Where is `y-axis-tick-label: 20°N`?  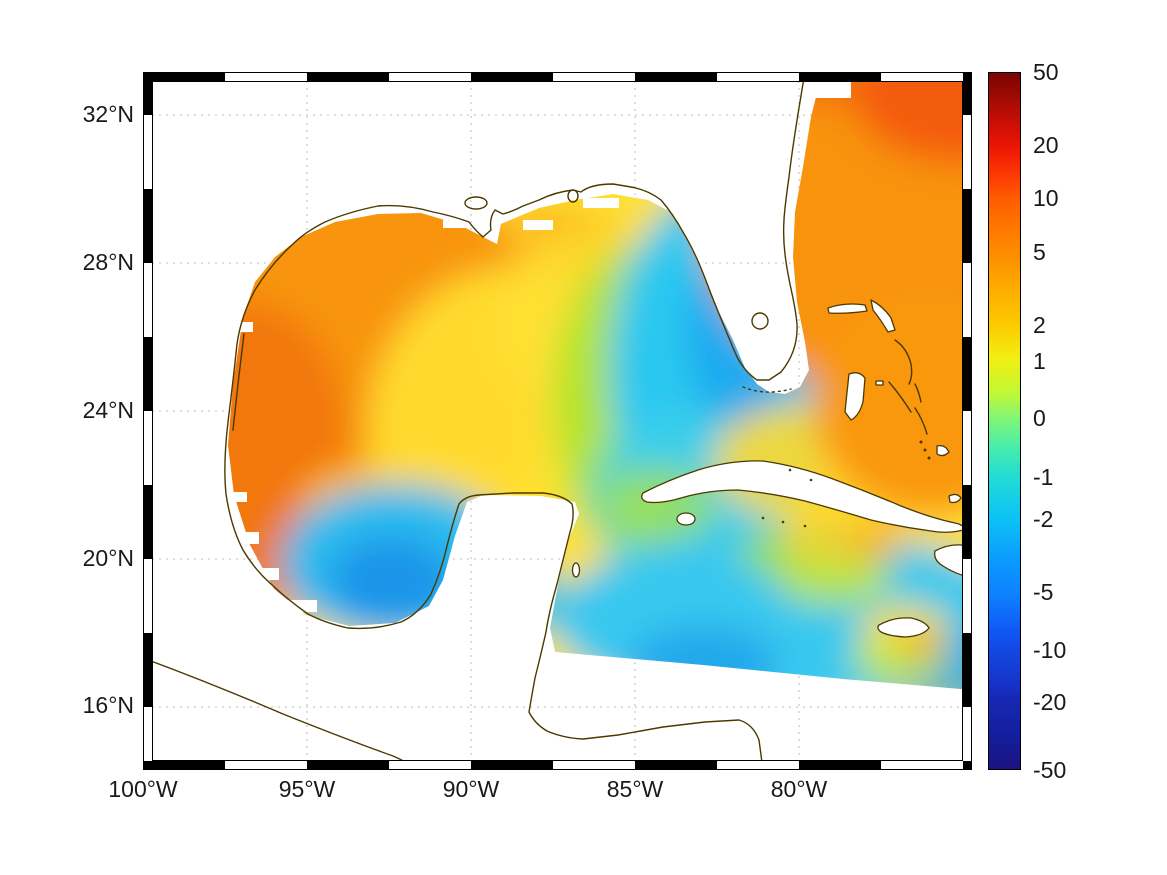
y-axis-tick-label: 20°N is located at coordinates (108, 558).